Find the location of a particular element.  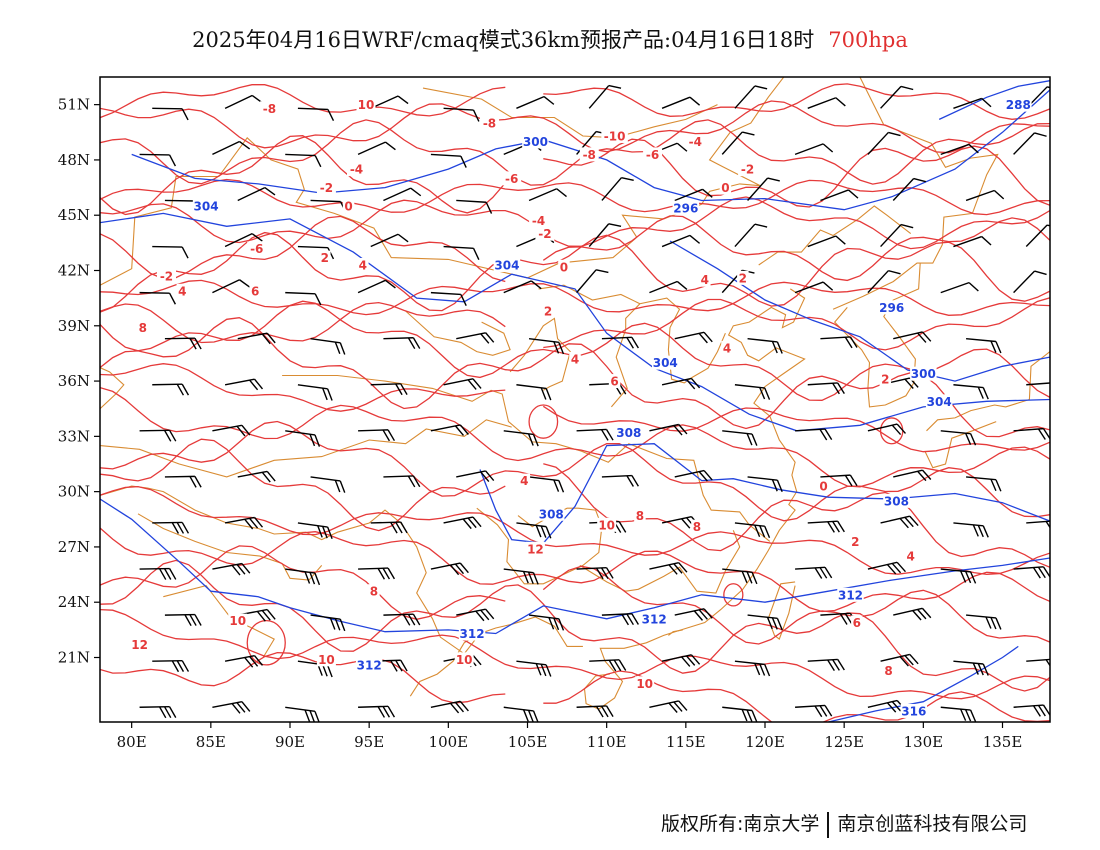

height-label: 300 is located at coordinates (535, 142).